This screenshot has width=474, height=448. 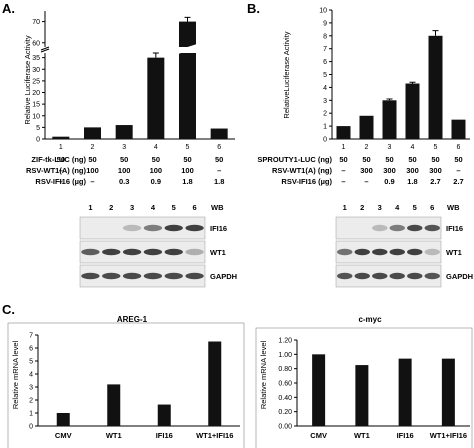 What do you see at coordinates (405, 435) in the screenshot?
I see `panel-c-cmyc-category-label: IFI16` at bounding box center [405, 435].